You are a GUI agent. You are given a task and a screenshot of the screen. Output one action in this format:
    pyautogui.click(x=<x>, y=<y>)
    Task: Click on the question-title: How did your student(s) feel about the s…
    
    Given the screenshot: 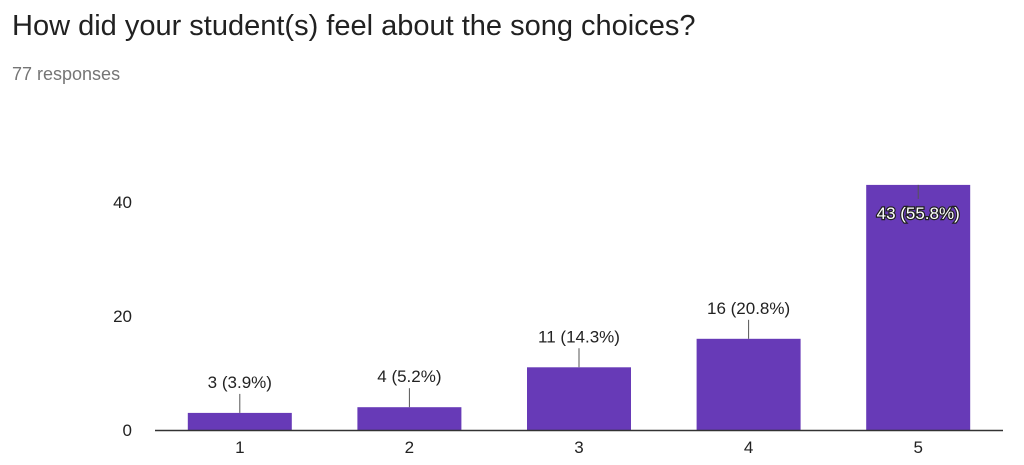 What is the action you would take?
    pyautogui.click(x=354, y=26)
    